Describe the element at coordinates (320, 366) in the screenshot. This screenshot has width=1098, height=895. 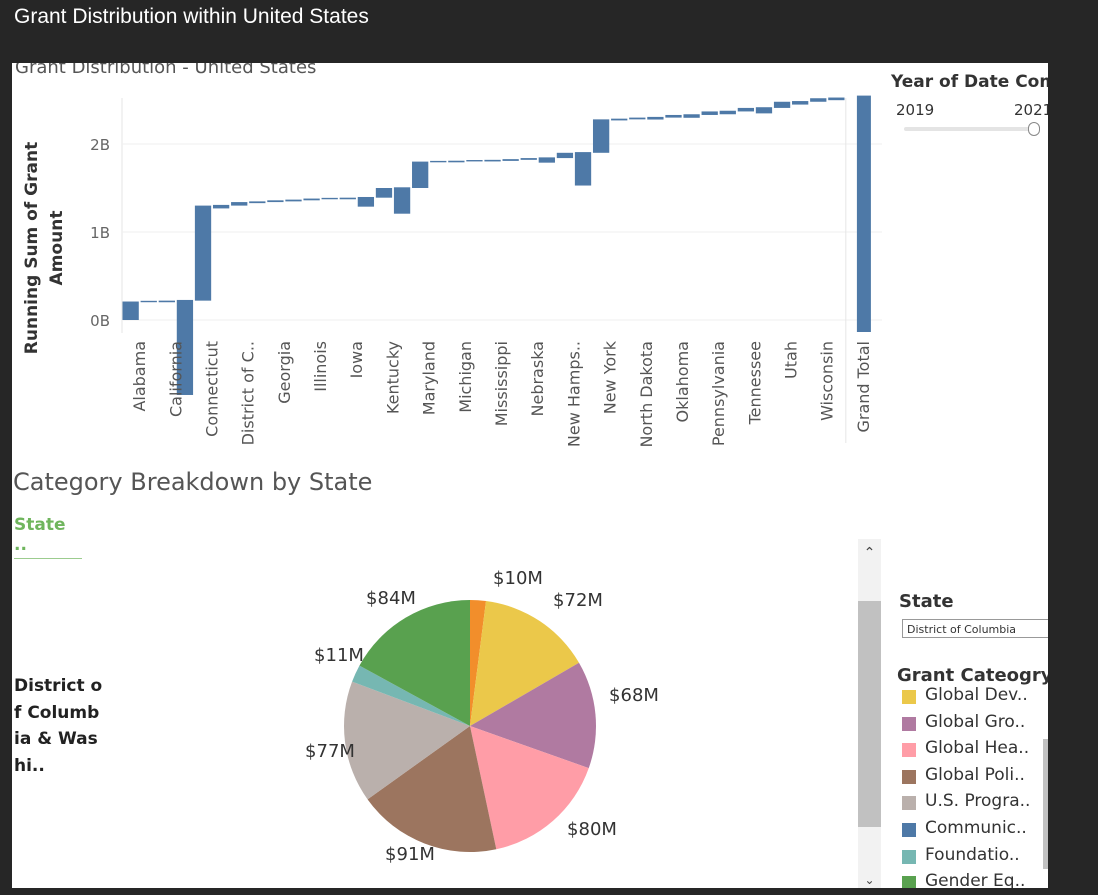
I see `x-tick-label: Illinois` at that location.